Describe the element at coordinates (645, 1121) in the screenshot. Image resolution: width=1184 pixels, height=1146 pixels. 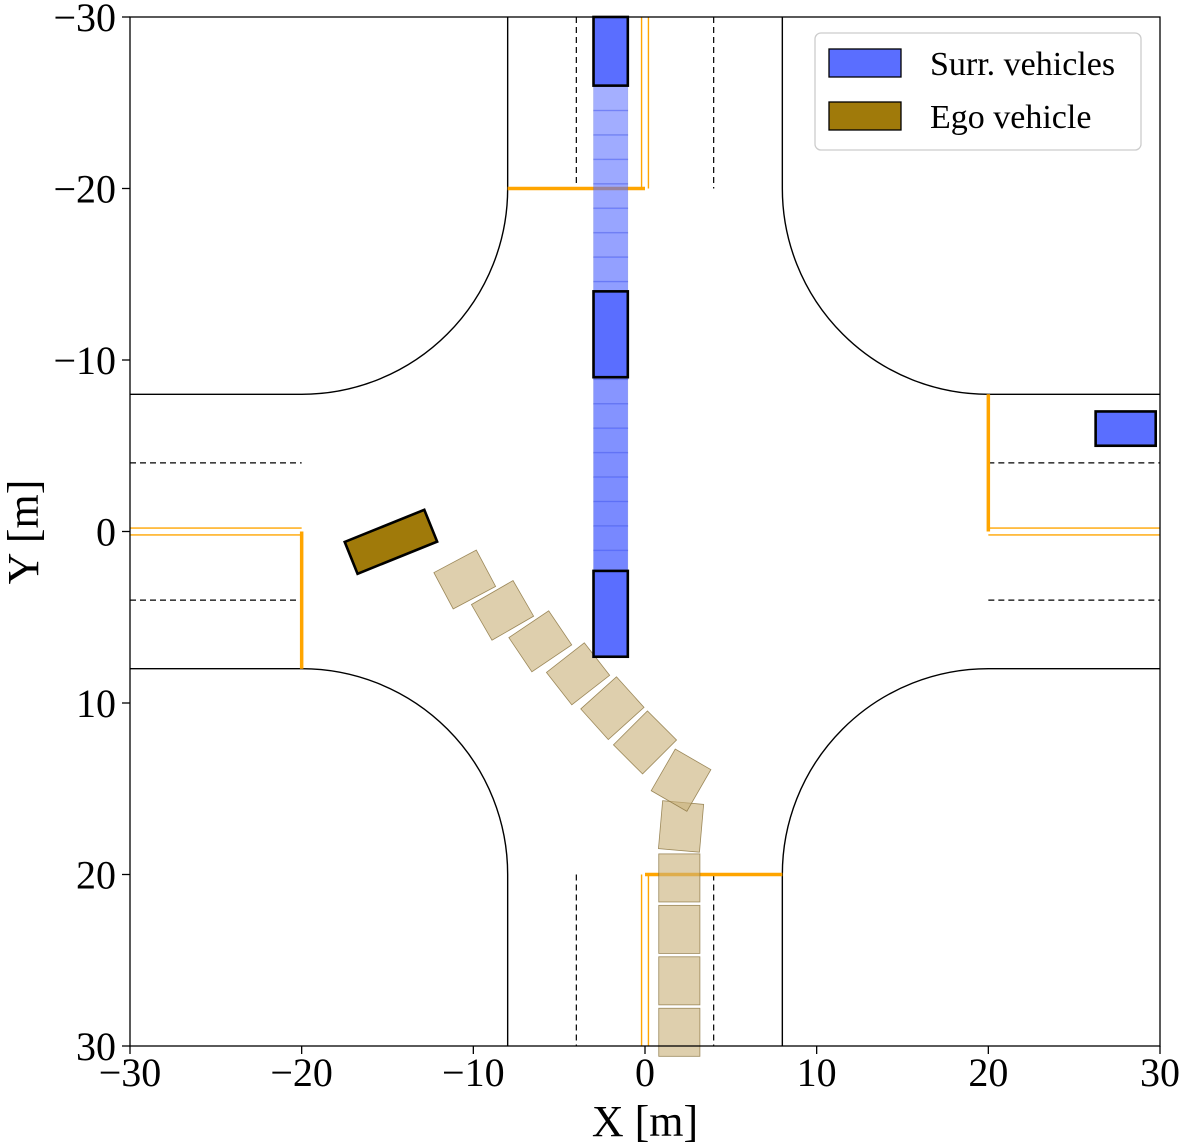
I see `x-axis-label: X [m]` at that location.